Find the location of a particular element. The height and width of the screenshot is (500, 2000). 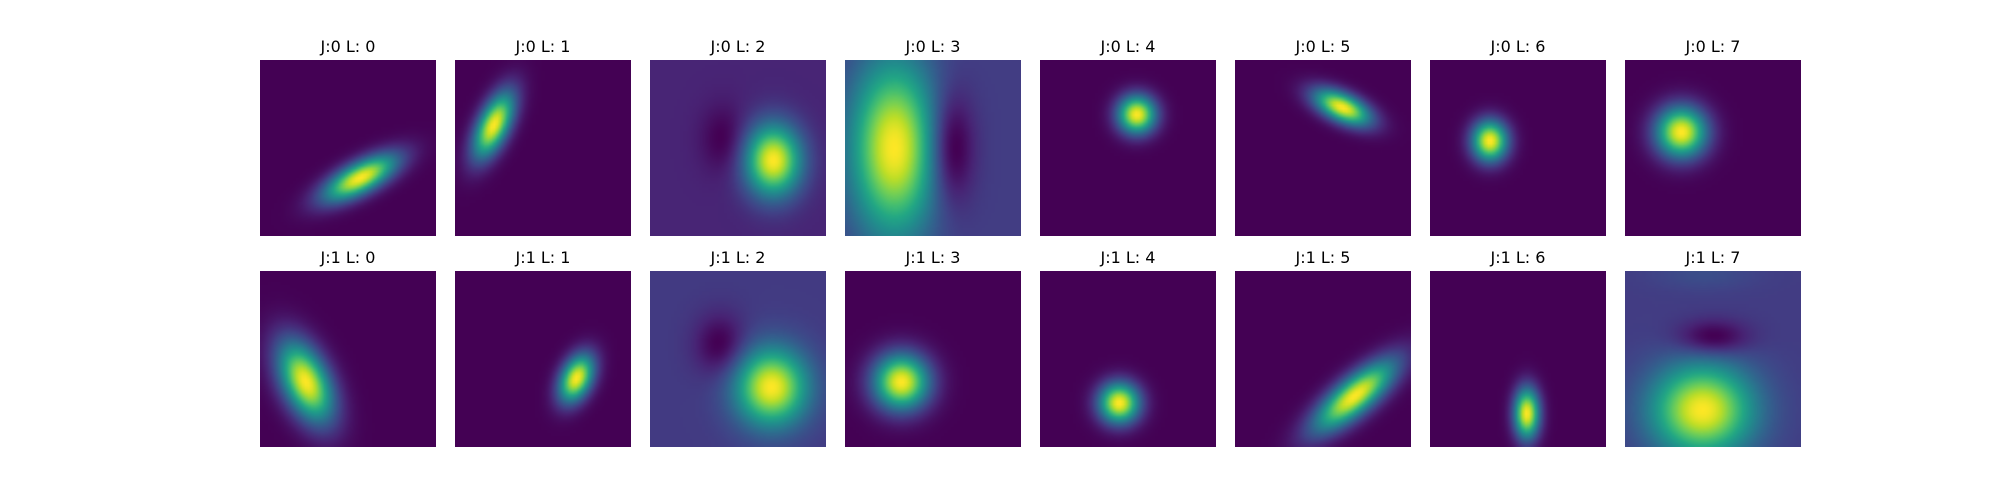

heatmap-image-j0-l0 is located at coordinates (348, 148).